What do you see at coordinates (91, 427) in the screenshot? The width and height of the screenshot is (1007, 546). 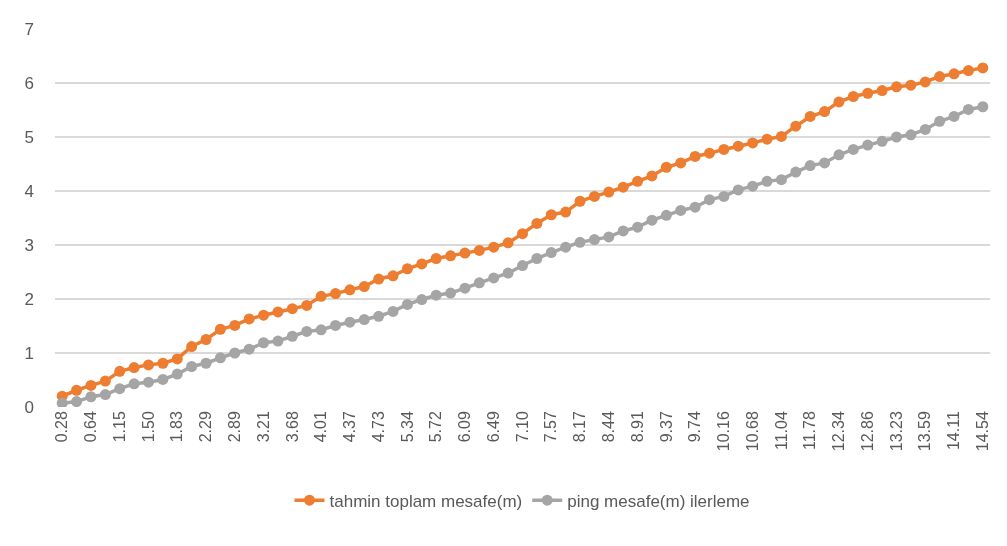 I see `x-tick-label: 0.64` at bounding box center [91, 427].